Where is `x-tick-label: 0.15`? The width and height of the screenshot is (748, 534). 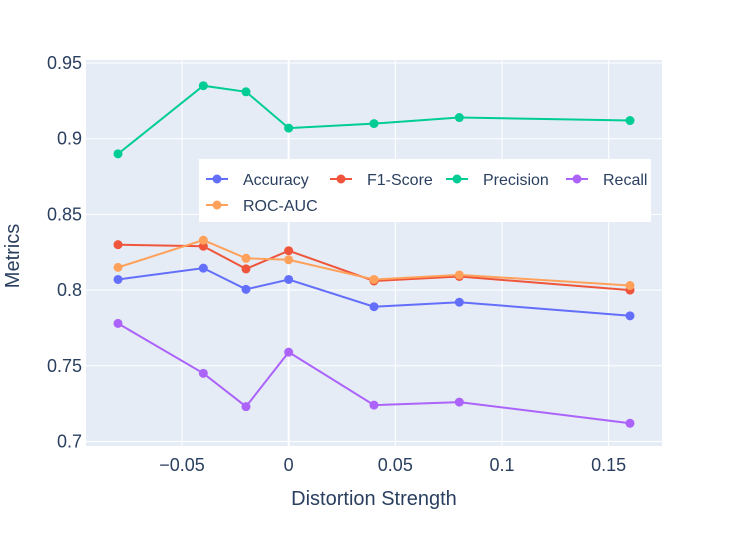 x-tick-label: 0.15 is located at coordinates (608, 465).